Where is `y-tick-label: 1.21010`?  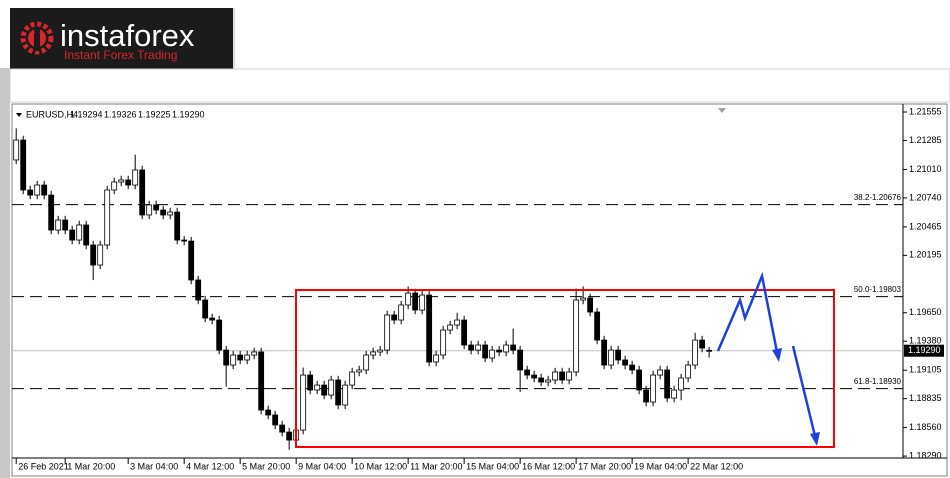 y-tick-label: 1.21010 is located at coordinates (925, 169).